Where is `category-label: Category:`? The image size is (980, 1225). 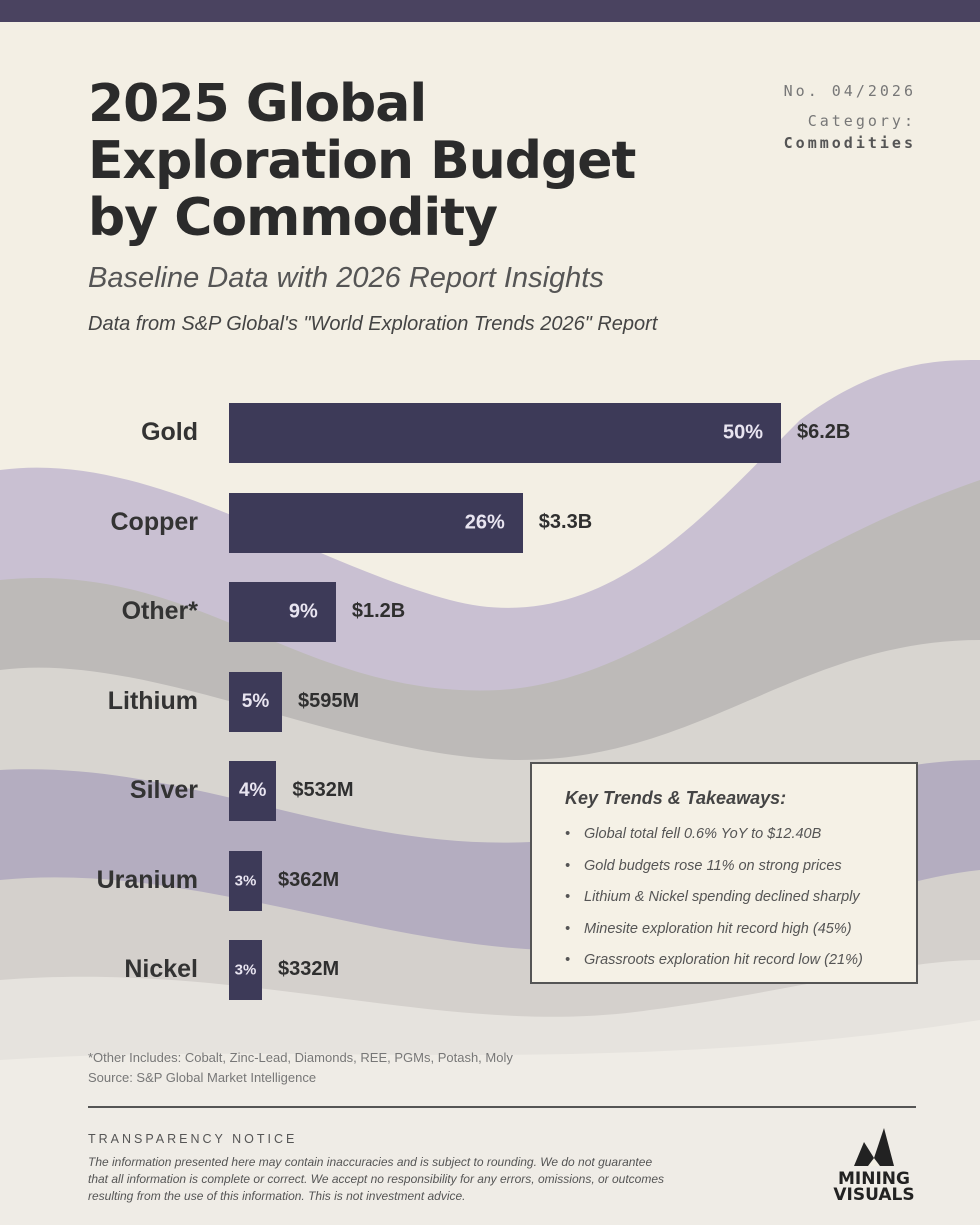 category-label: Category: is located at coordinates (861, 121).